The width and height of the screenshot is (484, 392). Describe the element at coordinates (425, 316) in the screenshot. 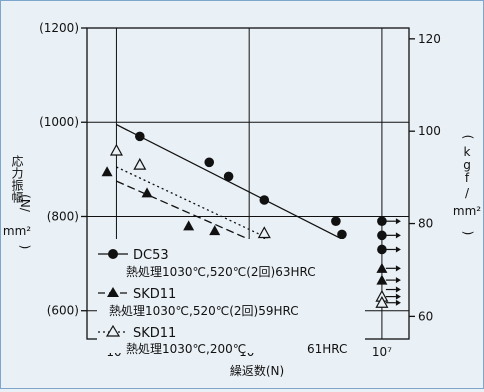

I see `y-right-tick-label-3: 60` at that location.